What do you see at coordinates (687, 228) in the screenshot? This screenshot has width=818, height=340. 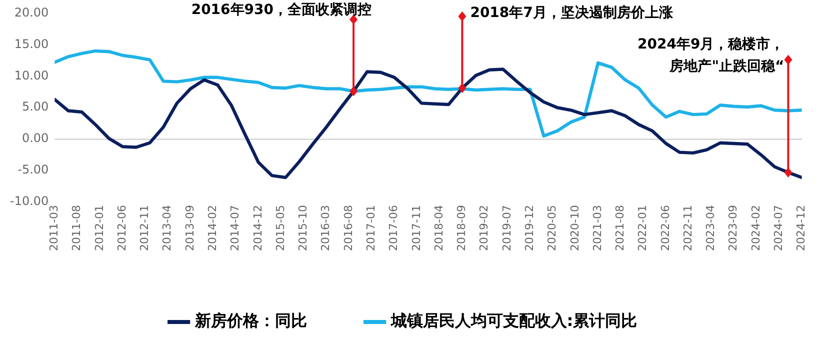 I see `x-tick-label: 2022-11` at bounding box center [687, 228].